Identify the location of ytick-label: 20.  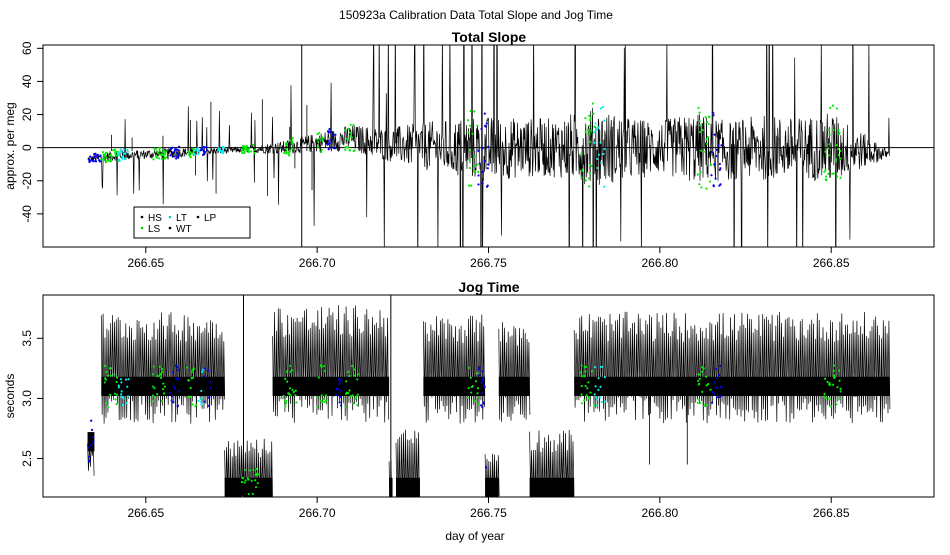
(27, 115).